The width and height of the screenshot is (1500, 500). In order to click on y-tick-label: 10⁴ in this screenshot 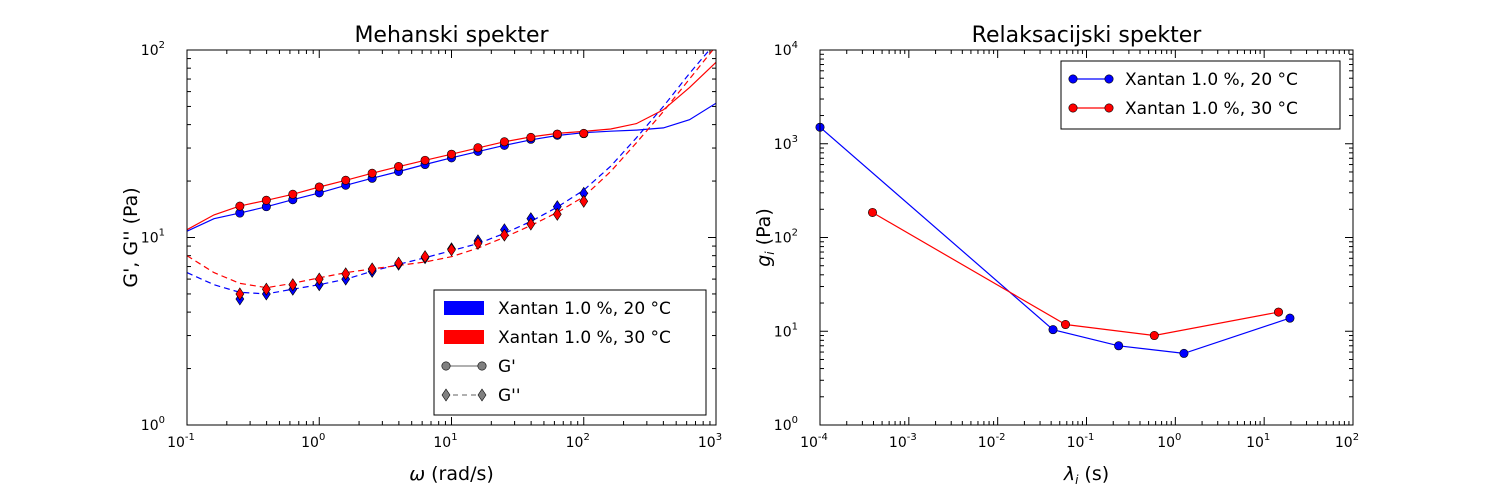, I will do `click(786, 49)`.